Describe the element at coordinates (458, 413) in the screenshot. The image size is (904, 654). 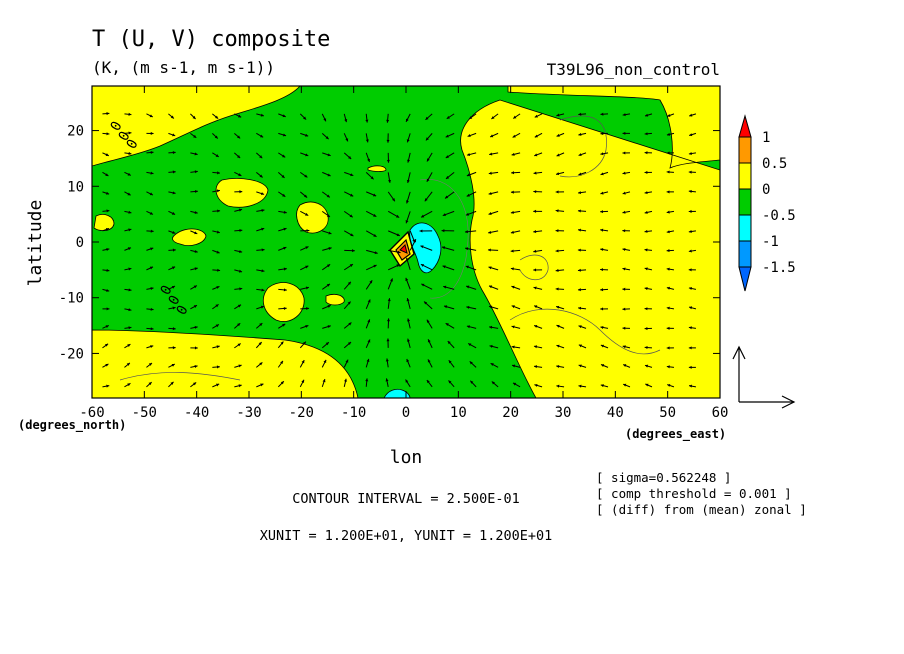
I see `x-tick-label: 10` at that location.